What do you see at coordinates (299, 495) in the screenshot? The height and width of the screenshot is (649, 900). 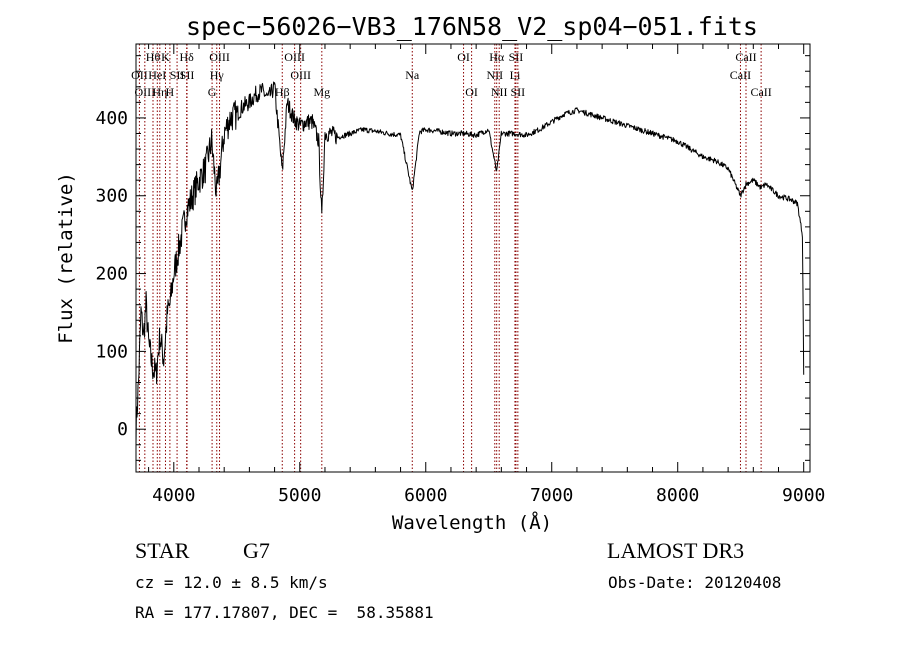 I see `x-tick-label-1: 5000` at bounding box center [299, 495].